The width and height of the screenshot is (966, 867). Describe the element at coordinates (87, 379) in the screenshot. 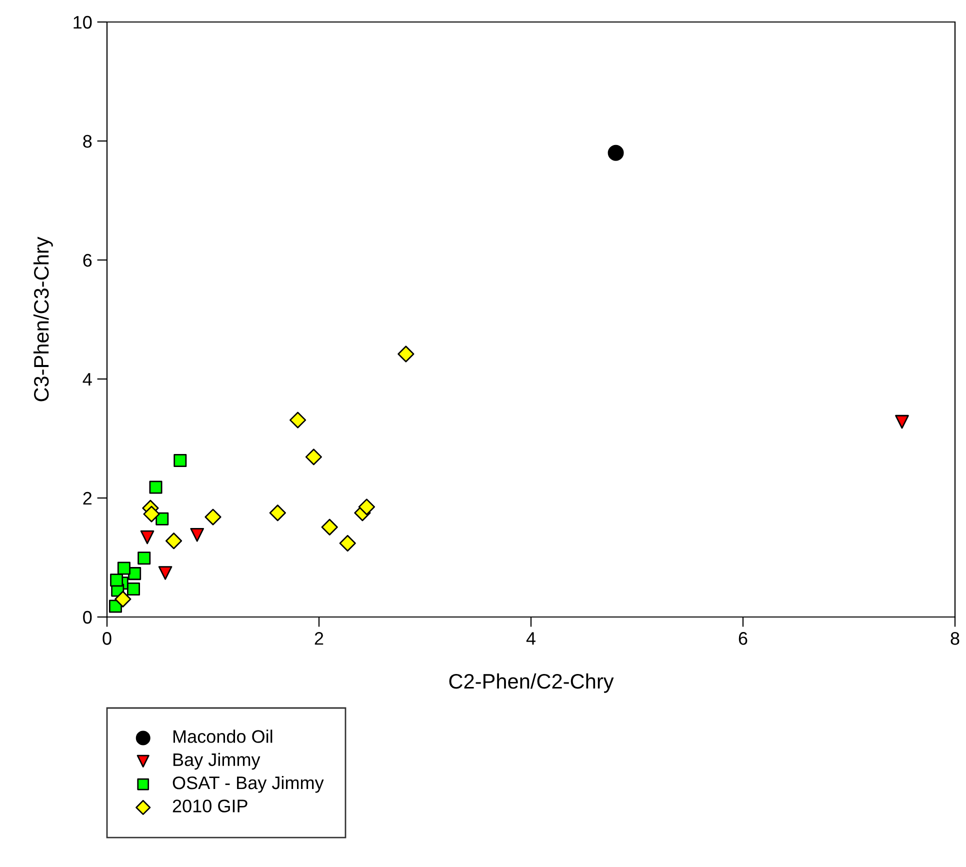

I see `y-tick-label: 4` at that location.